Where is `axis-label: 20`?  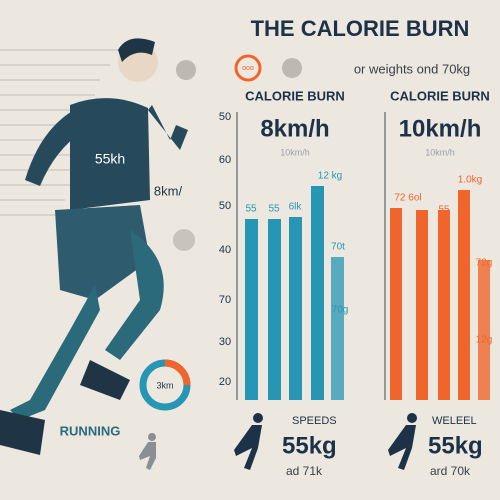
axis-label: 20 is located at coordinates (225, 382).